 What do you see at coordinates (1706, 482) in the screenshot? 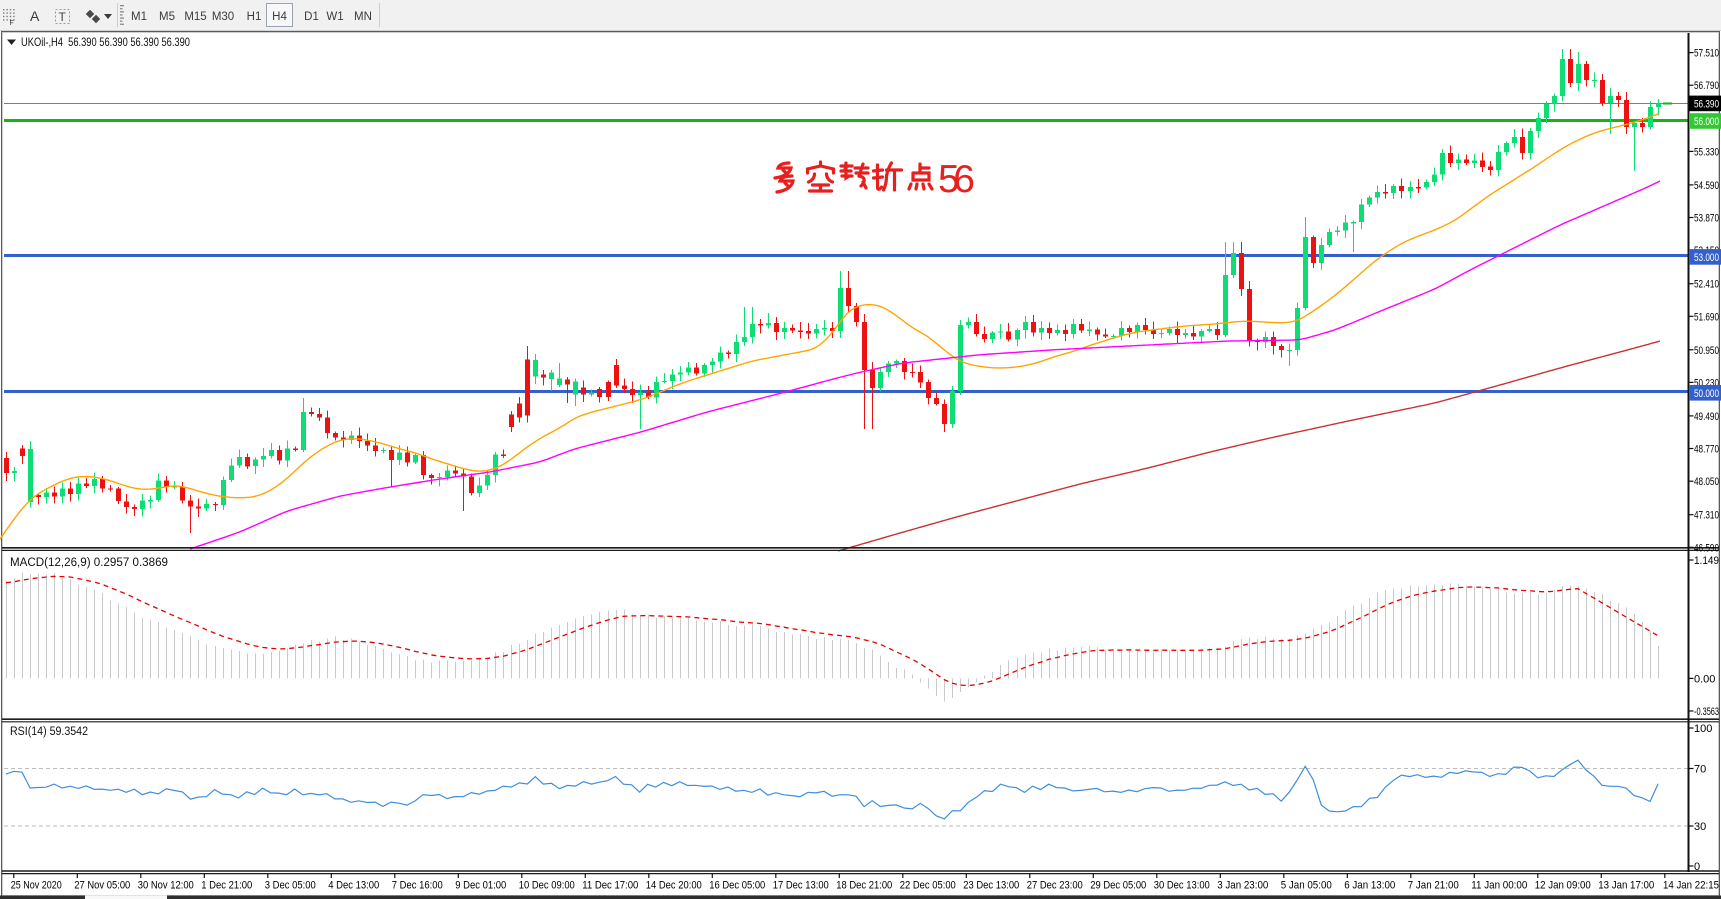
I see `svg-text: 48.050` at bounding box center [1706, 482].